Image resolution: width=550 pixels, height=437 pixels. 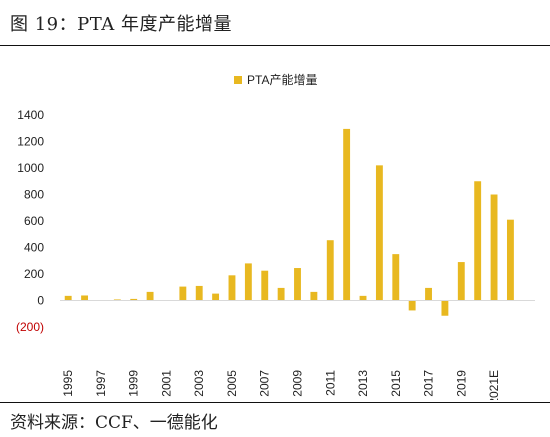 What do you see at coordinates (363, 298) in the screenshot?
I see `bar-2013` at bounding box center [363, 298].